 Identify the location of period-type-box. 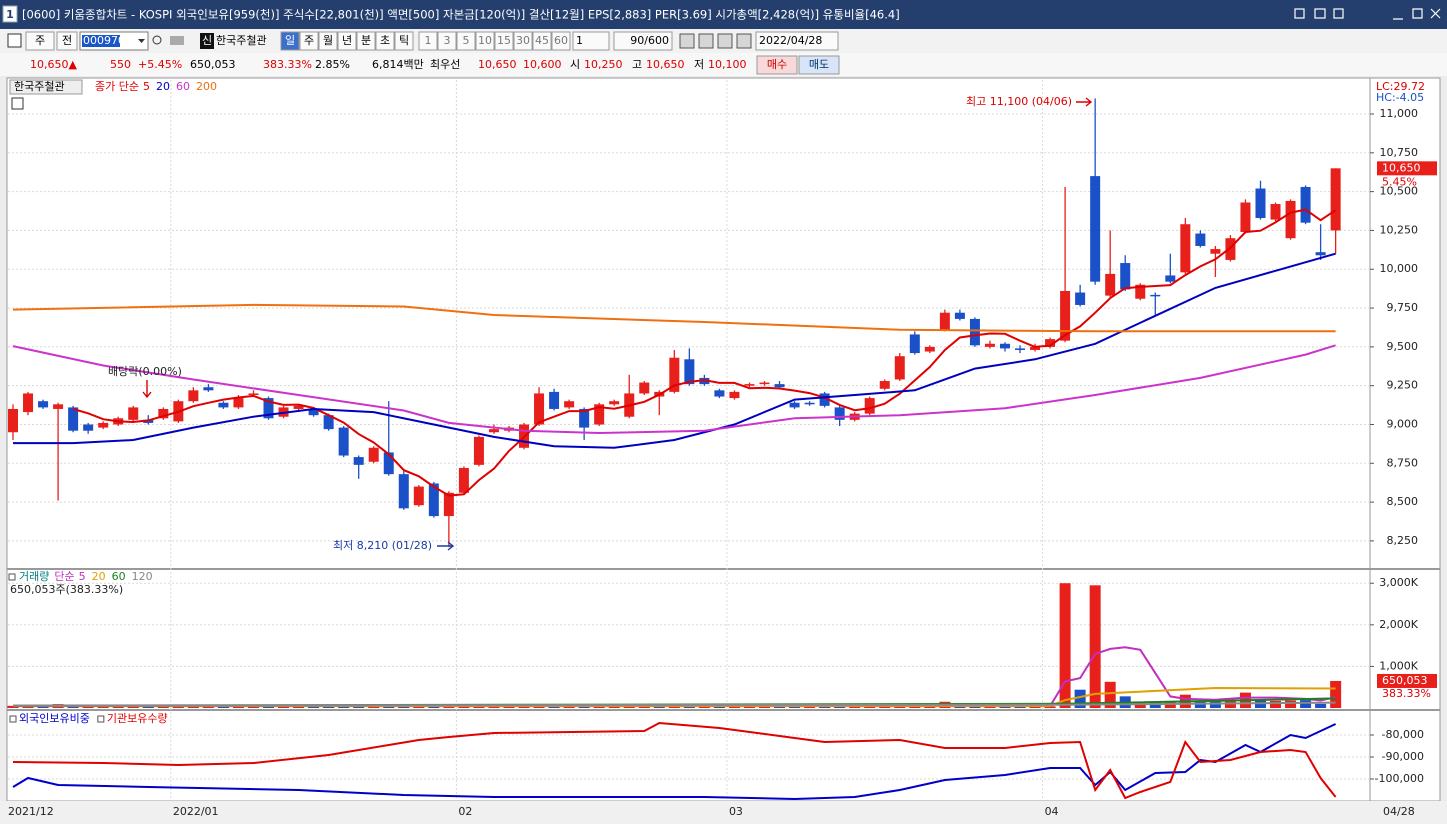
(40, 41).